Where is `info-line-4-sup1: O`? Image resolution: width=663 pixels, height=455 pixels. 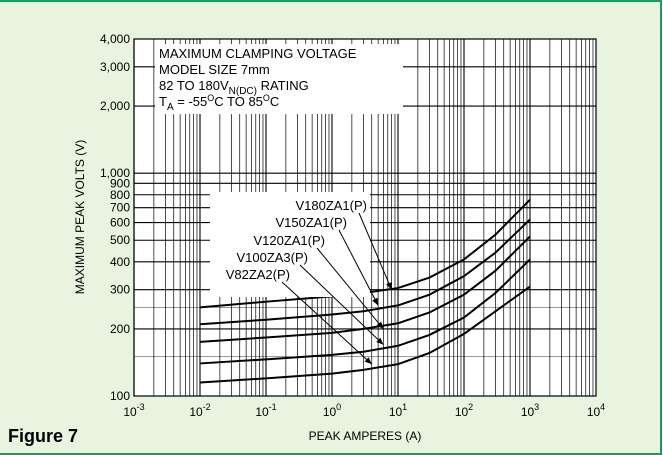 info-line-4-sup1: O is located at coordinates (210, 98).